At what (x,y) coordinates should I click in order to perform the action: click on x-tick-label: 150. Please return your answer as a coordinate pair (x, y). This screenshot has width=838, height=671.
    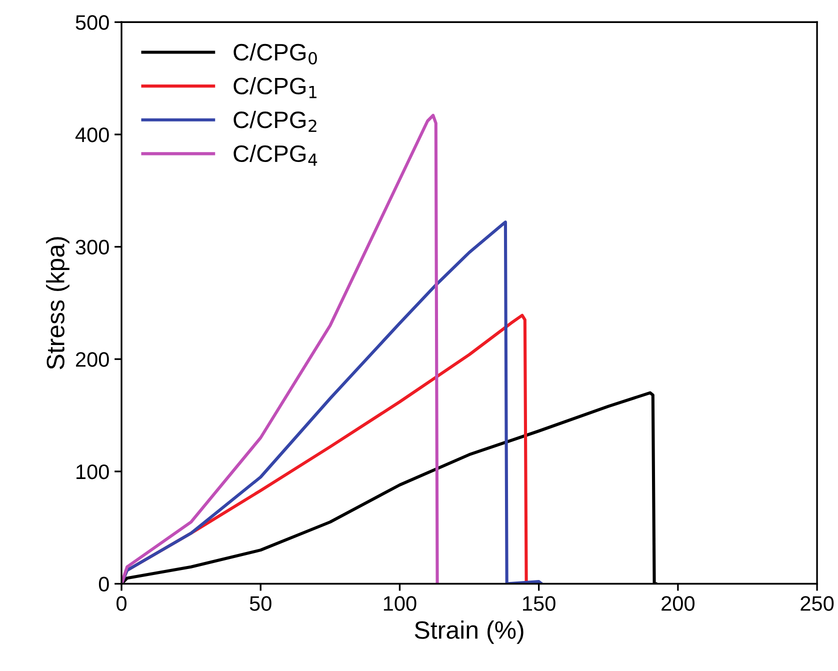
    Looking at the image, I should click on (539, 603).